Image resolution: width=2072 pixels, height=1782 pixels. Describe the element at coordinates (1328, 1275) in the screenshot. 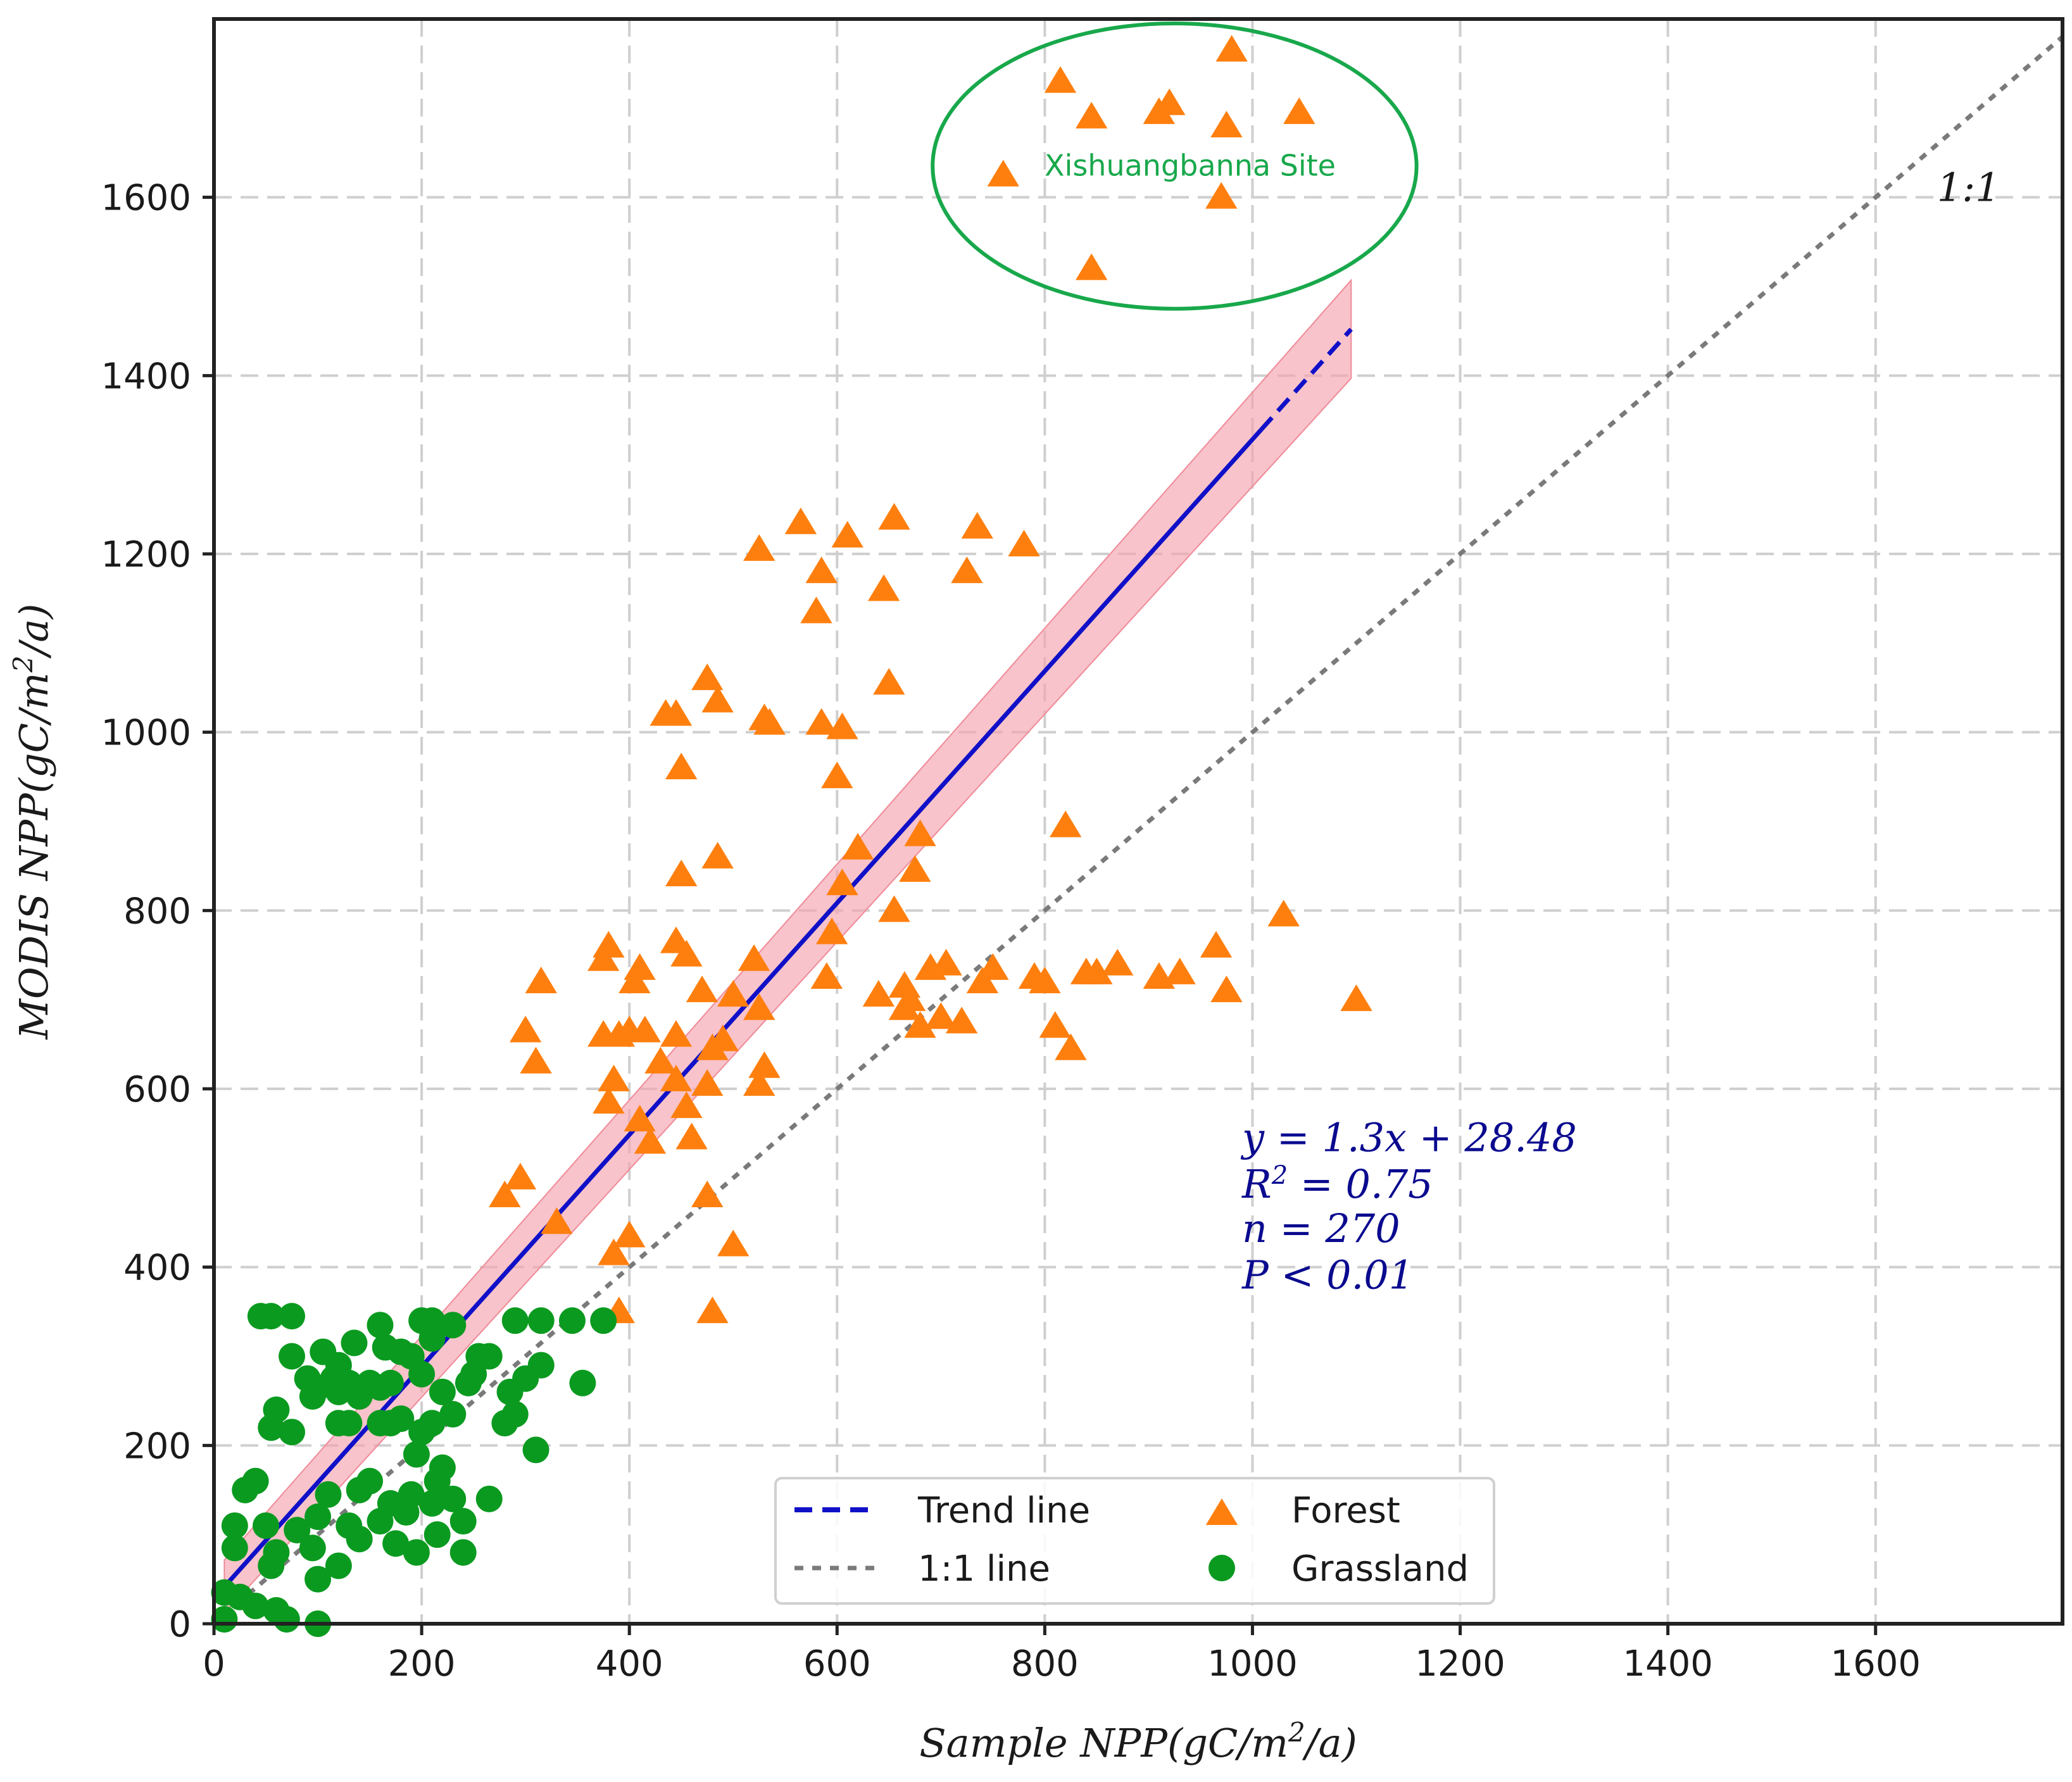

I see `p-label: P < 0.01` at that location.